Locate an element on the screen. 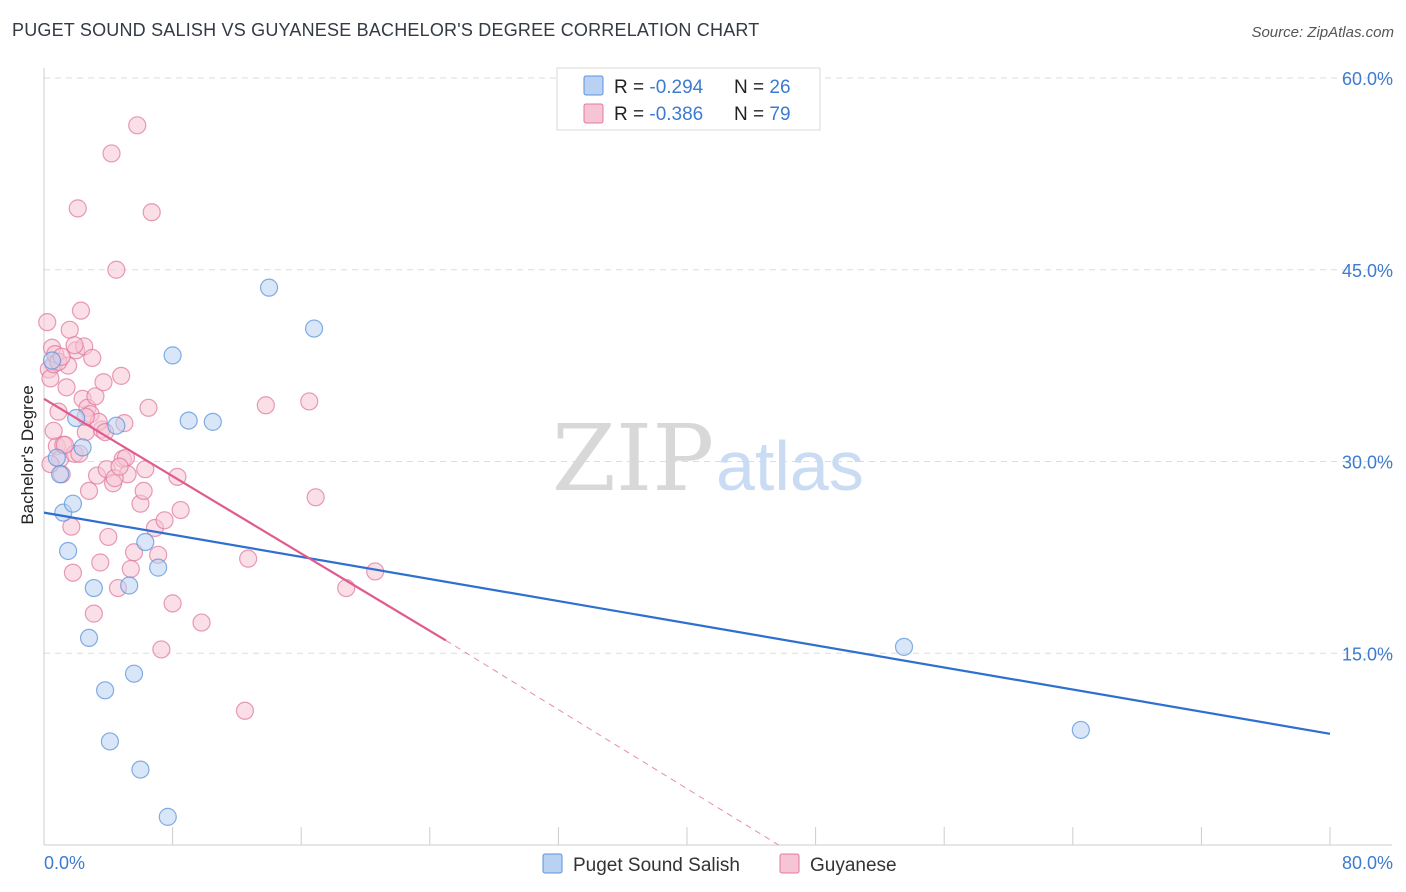  watermark: ZIP atlas is located at coordinates (708, 458).